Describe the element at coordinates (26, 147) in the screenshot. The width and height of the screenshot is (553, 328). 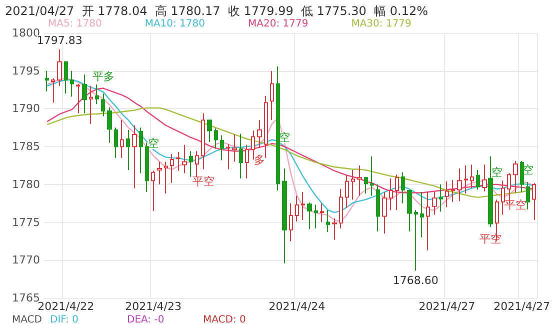
I see `y-tick-label: 1785` at that location.